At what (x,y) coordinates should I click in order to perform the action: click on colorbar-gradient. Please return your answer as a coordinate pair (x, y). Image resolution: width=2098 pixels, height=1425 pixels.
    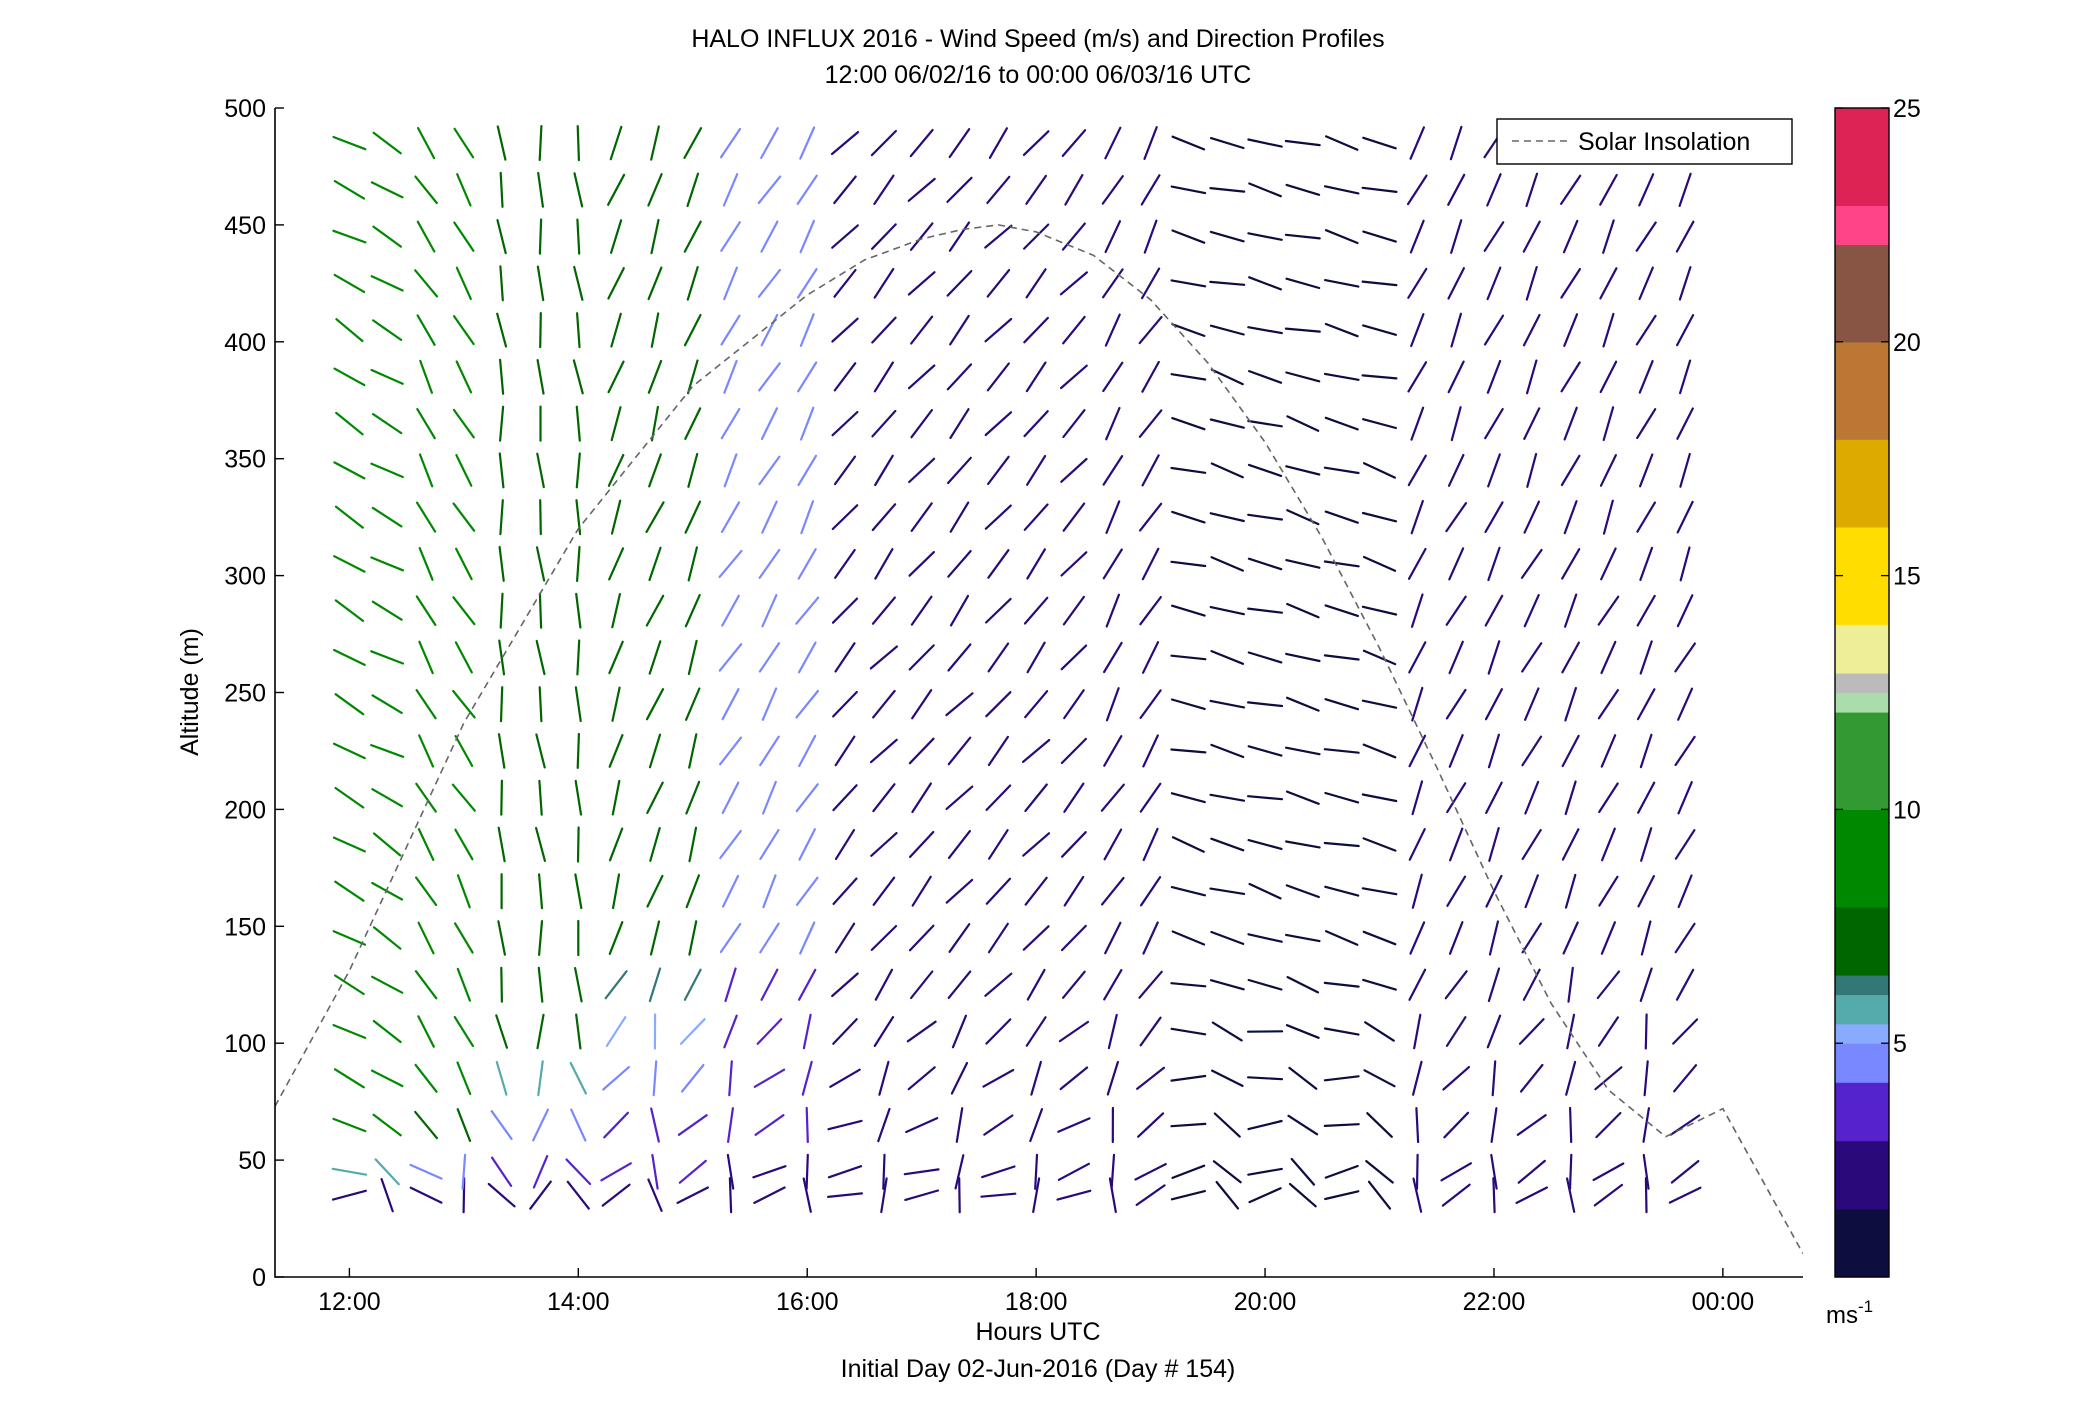
    Looking at the image, I should click on (1862, 693).